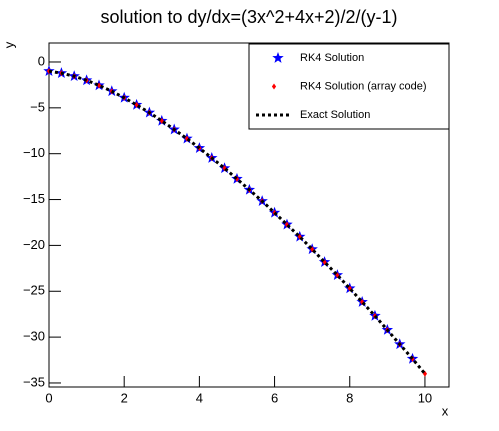 Image resolution: width=499 pixels, height=431 pixels. I want to click on x-tick-label: 0, so click(48, 397).